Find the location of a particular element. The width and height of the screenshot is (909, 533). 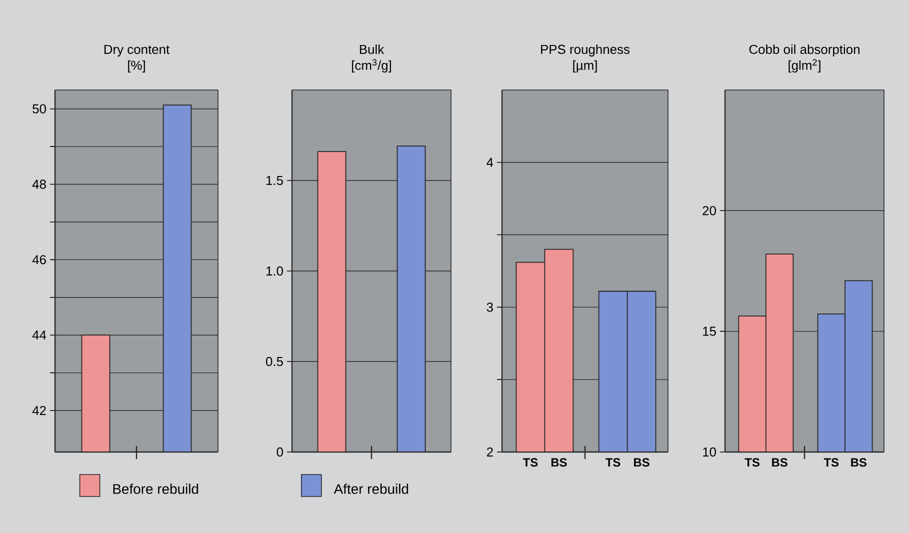

y-tick-label: 44 is located at coordinates (39, 335).